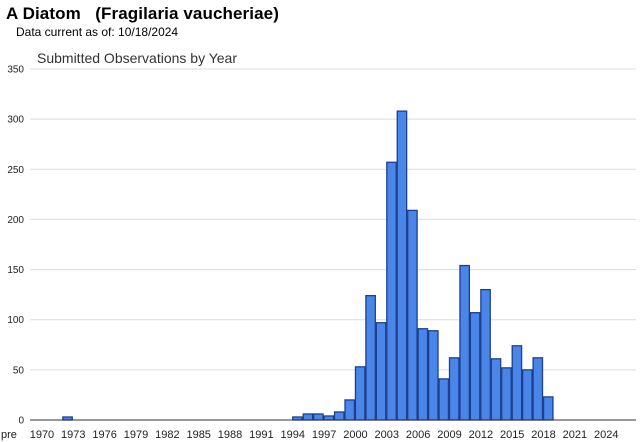 The height and width of the screenshot is (442, 640). What do you see at coordinates (142, 13) in the screenshot?
I see `page-title: A Diatom (Fragilaria vaucheriae)` at bounding box center [142, 13].